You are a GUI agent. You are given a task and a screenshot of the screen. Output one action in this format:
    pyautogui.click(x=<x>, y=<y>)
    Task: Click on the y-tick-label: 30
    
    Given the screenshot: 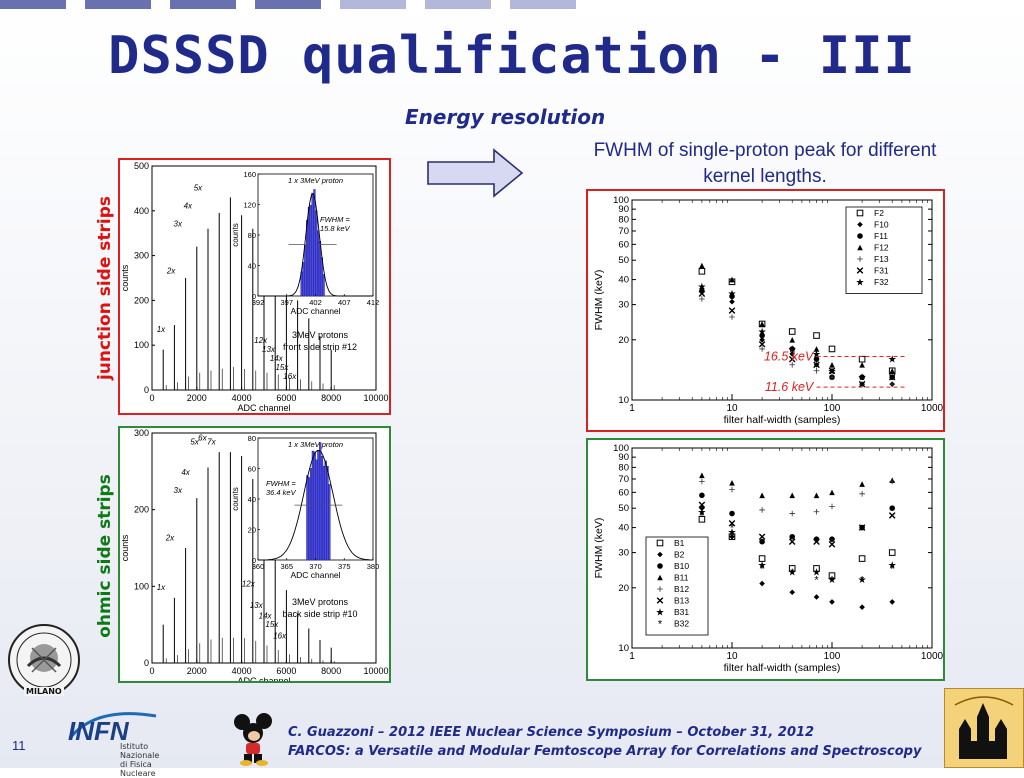 What is the action you would take?
    pyautogui.click(x=623, y=305)
    